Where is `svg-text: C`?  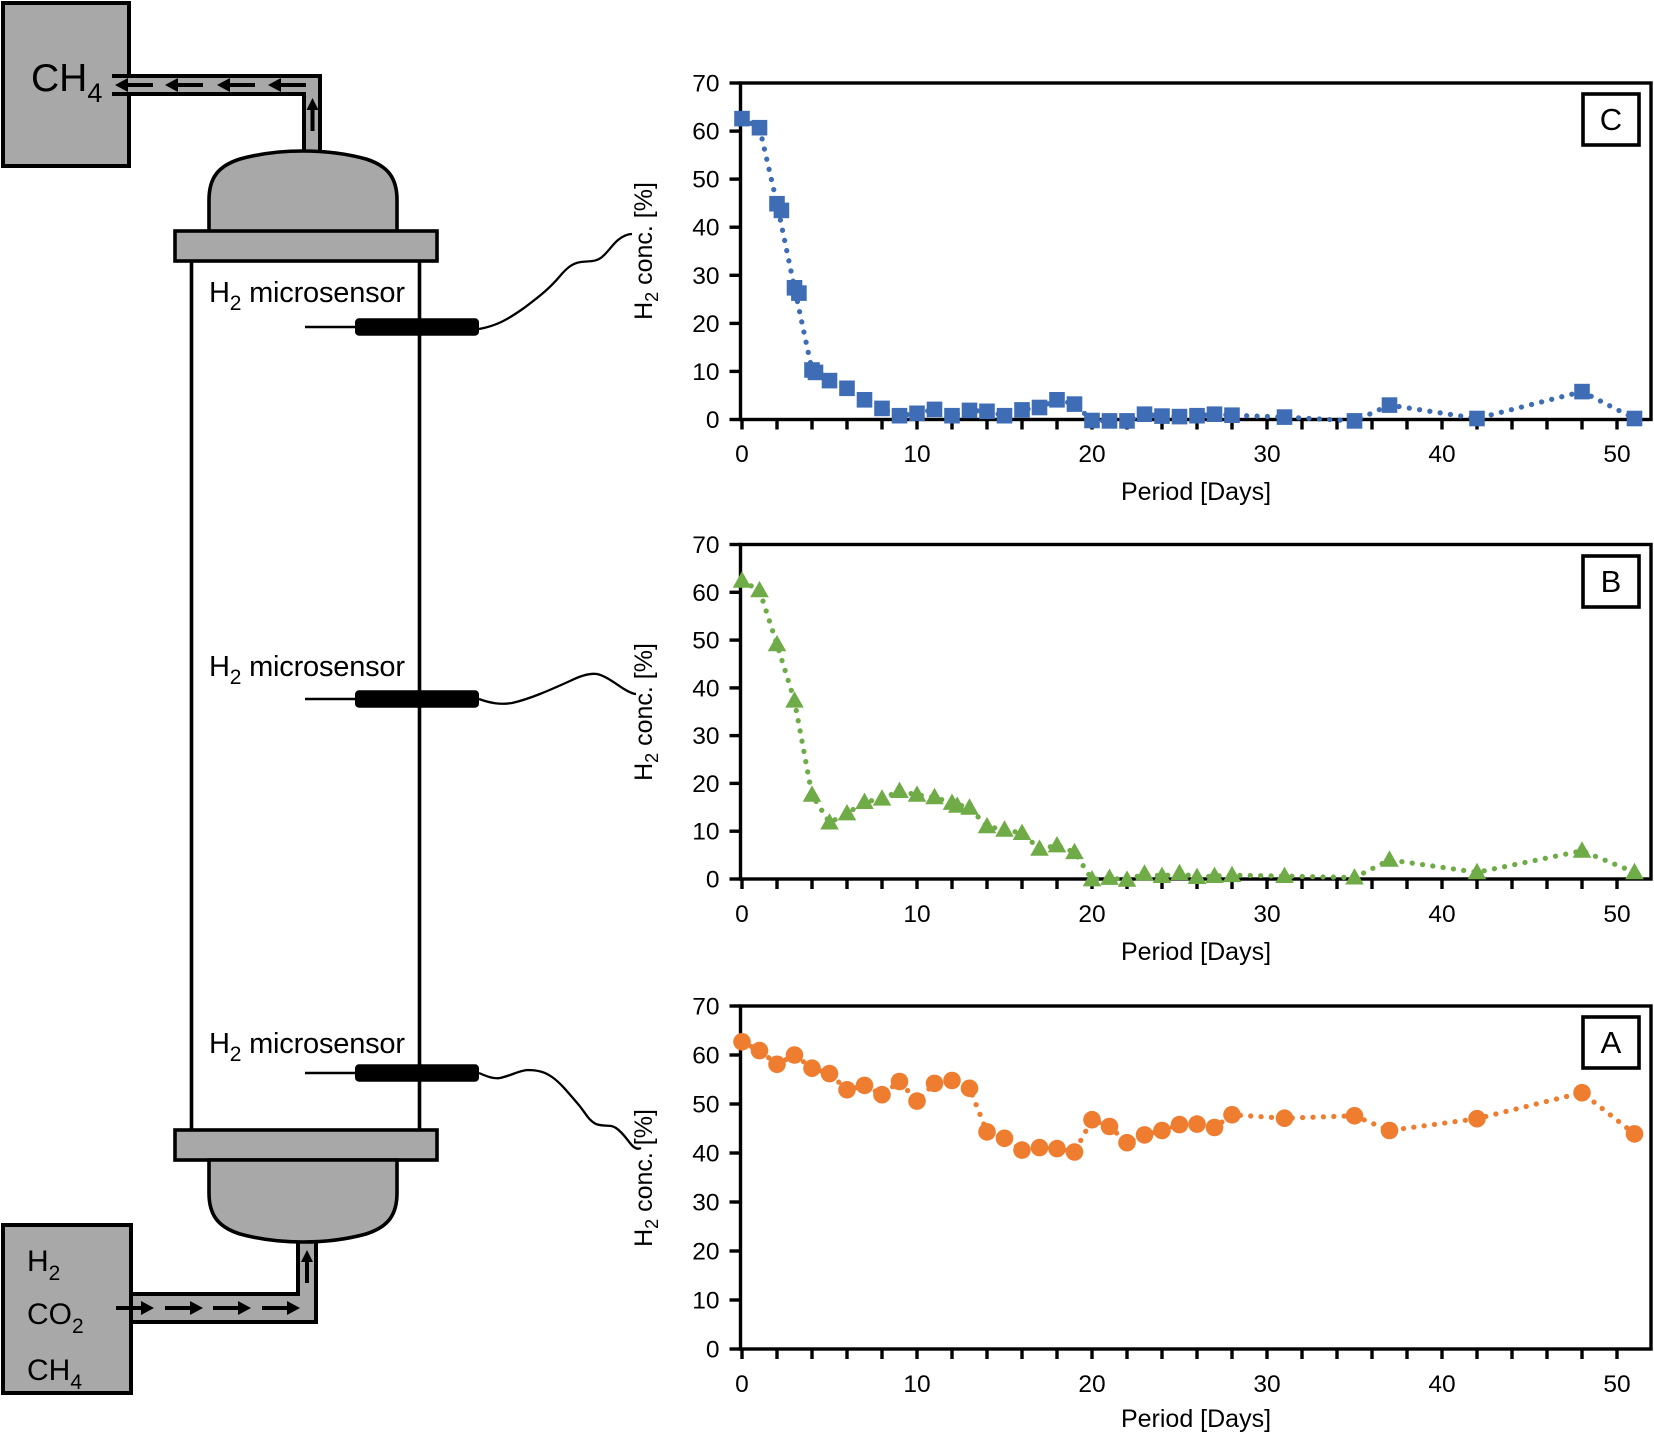 svg-text: C is located at coordinates (1611, 119).